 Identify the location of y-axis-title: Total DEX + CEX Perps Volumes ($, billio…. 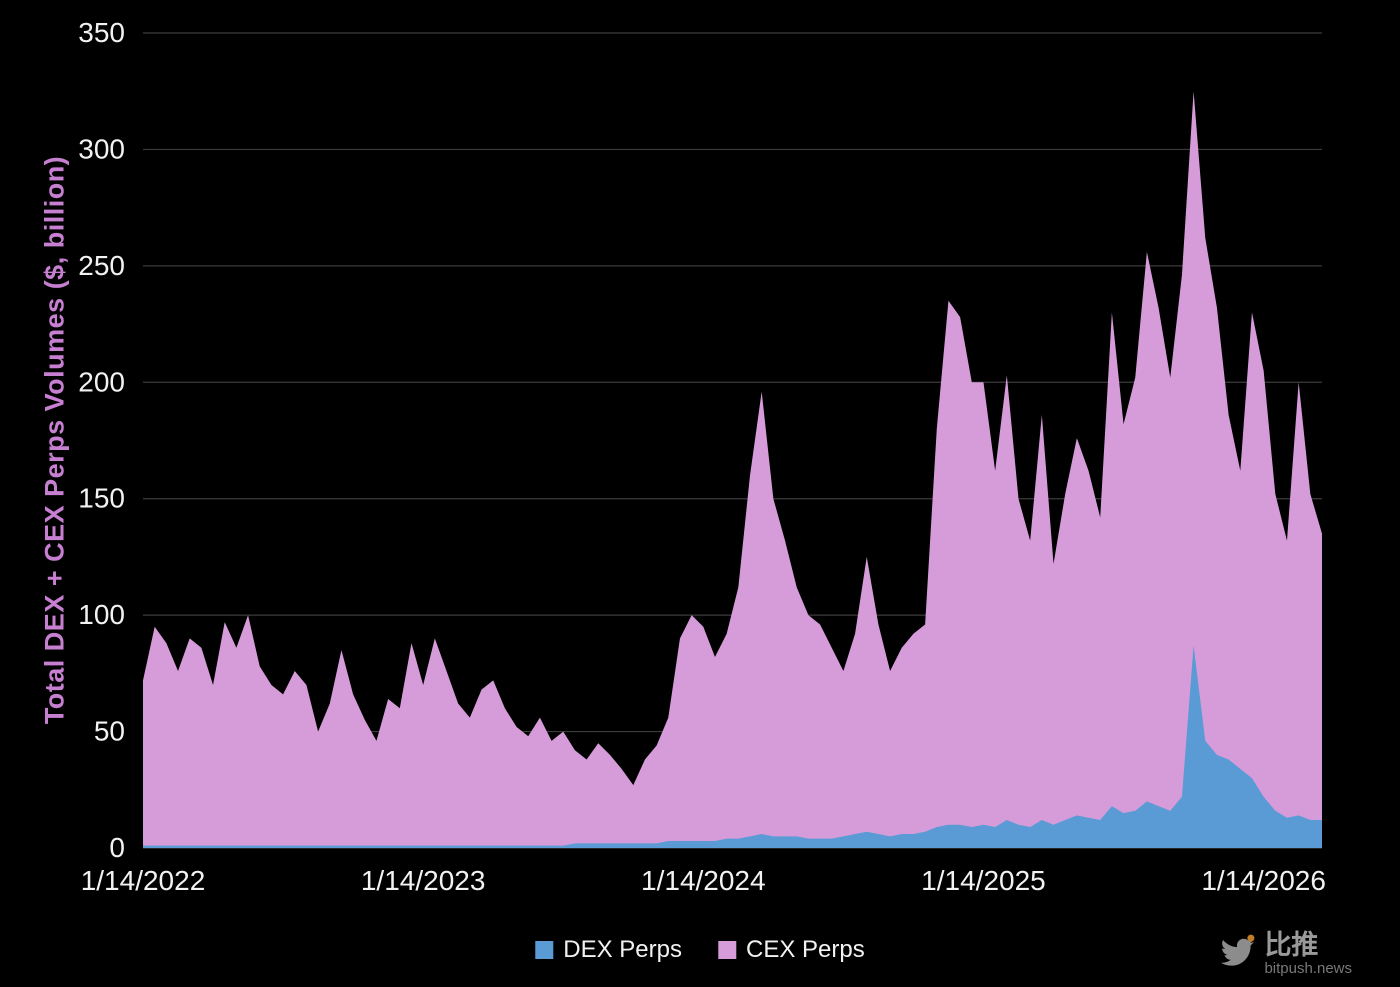
(54, 440).